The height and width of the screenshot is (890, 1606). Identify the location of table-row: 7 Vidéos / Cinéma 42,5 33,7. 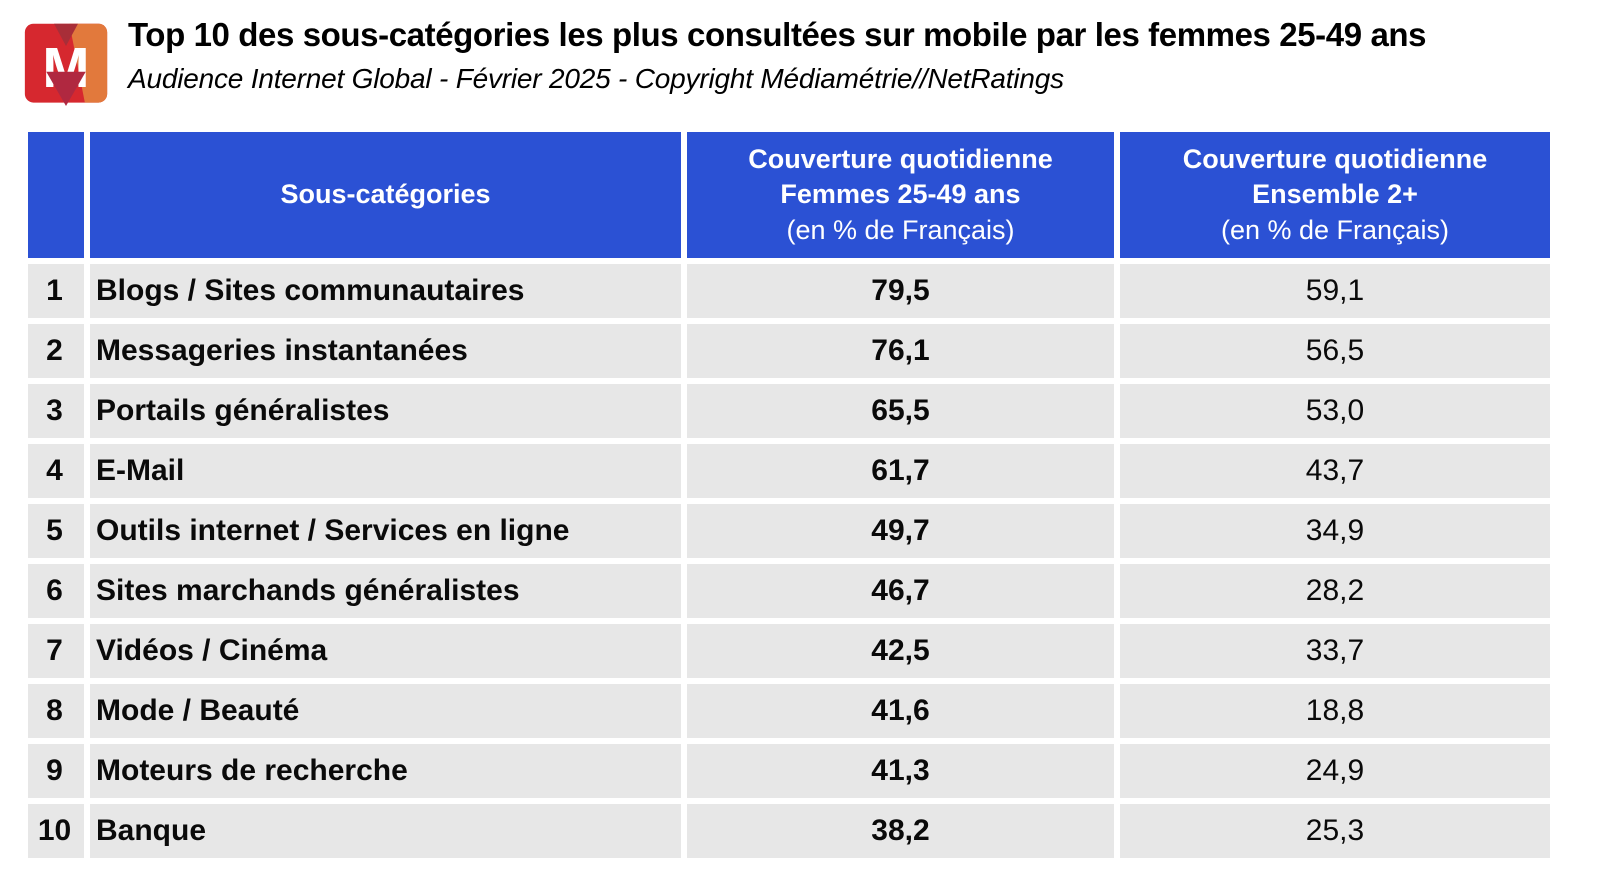
(789, 651).